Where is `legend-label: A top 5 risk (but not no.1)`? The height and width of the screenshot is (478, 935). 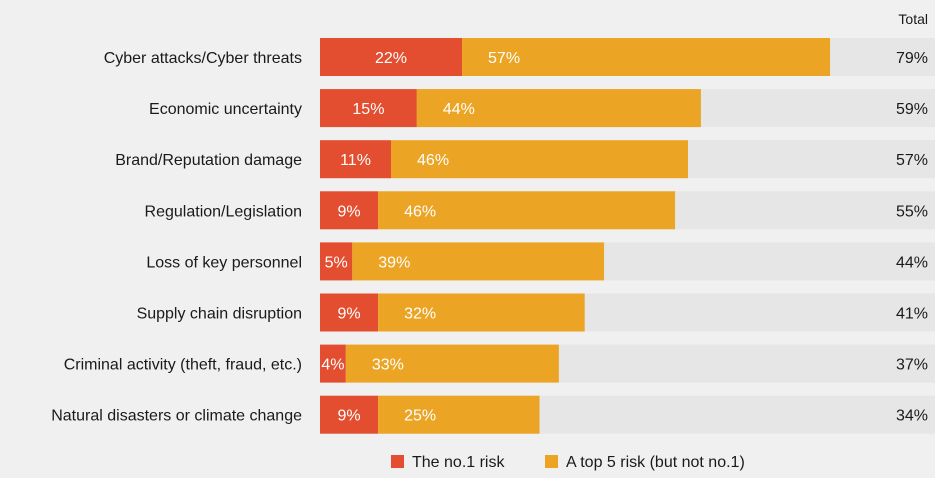
legend-label: A top 5 risk (but not no.1) is located at coordinates (655, 462).